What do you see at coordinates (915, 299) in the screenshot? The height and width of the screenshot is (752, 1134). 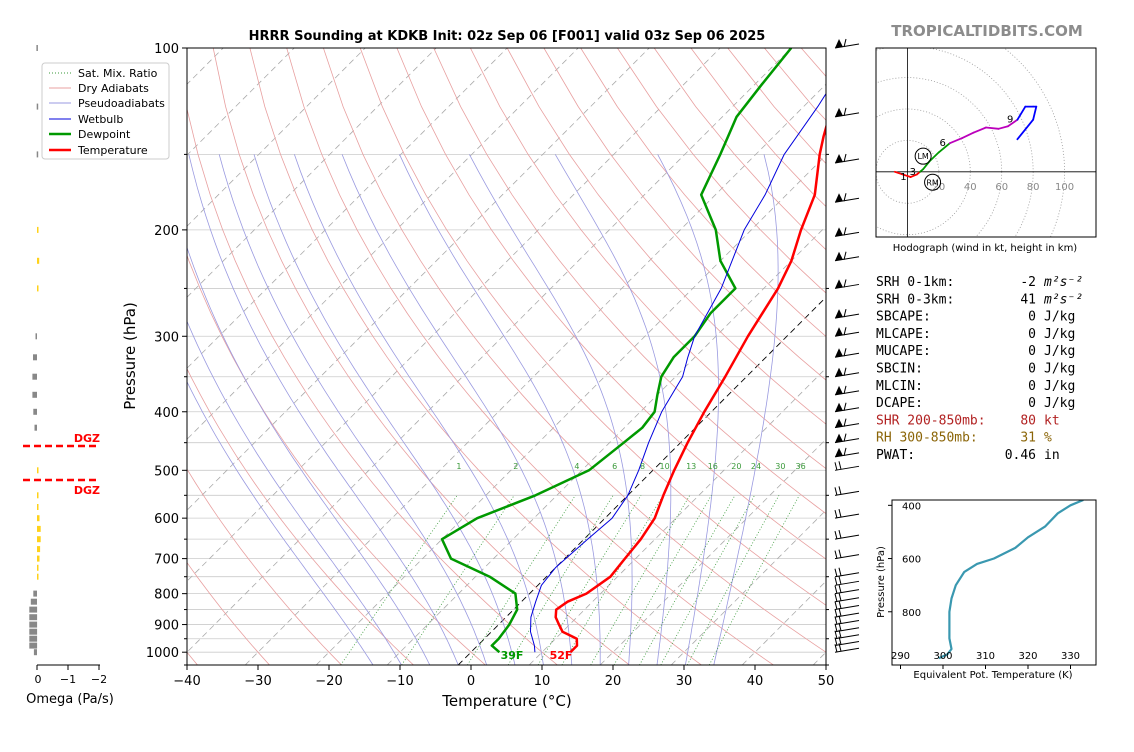 I see `stat-label: SRH 0-3km:` at bounding box center [915, 299].